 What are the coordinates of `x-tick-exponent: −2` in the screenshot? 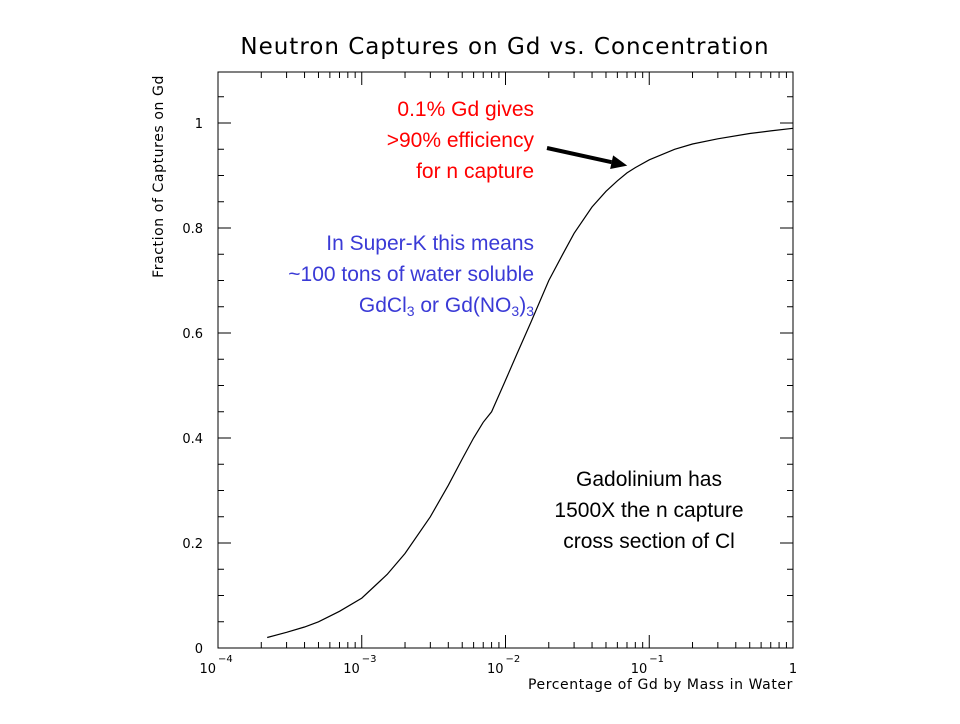 It's located at (513, 659).